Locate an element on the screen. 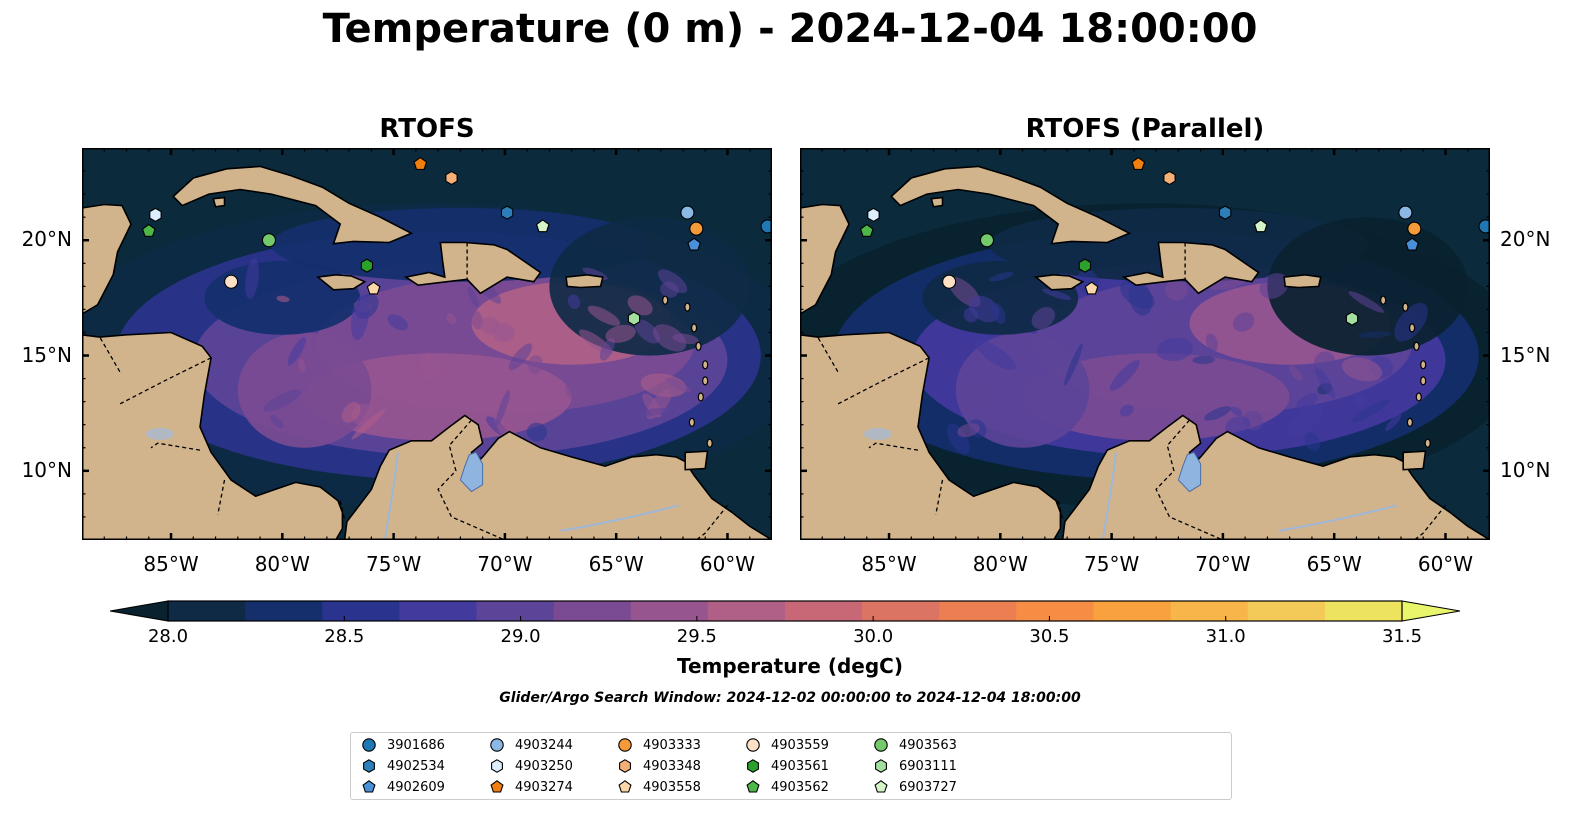 This screenshot has width=1580, height=827. legend-label: 4903250 is located at coordinates (544, 766).